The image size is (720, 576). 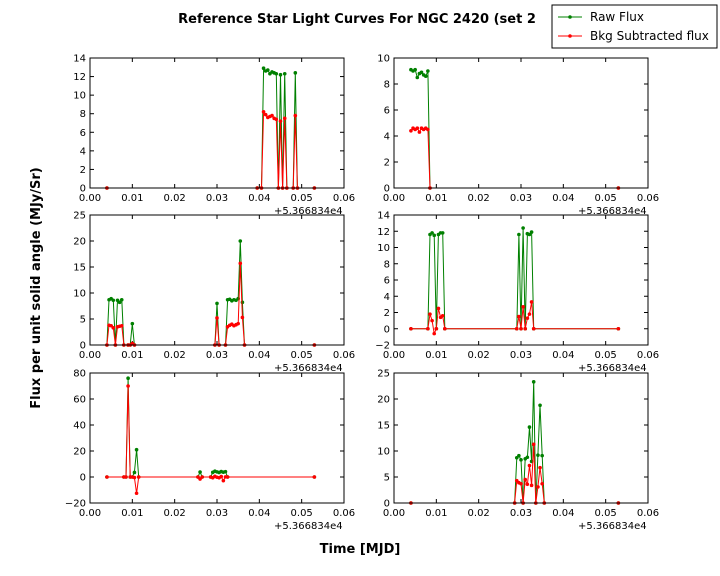 What do you see at coordinates (75, 504) in the screenshot?
I see `y-tick-label: −20` at bounding box center [75, 504].